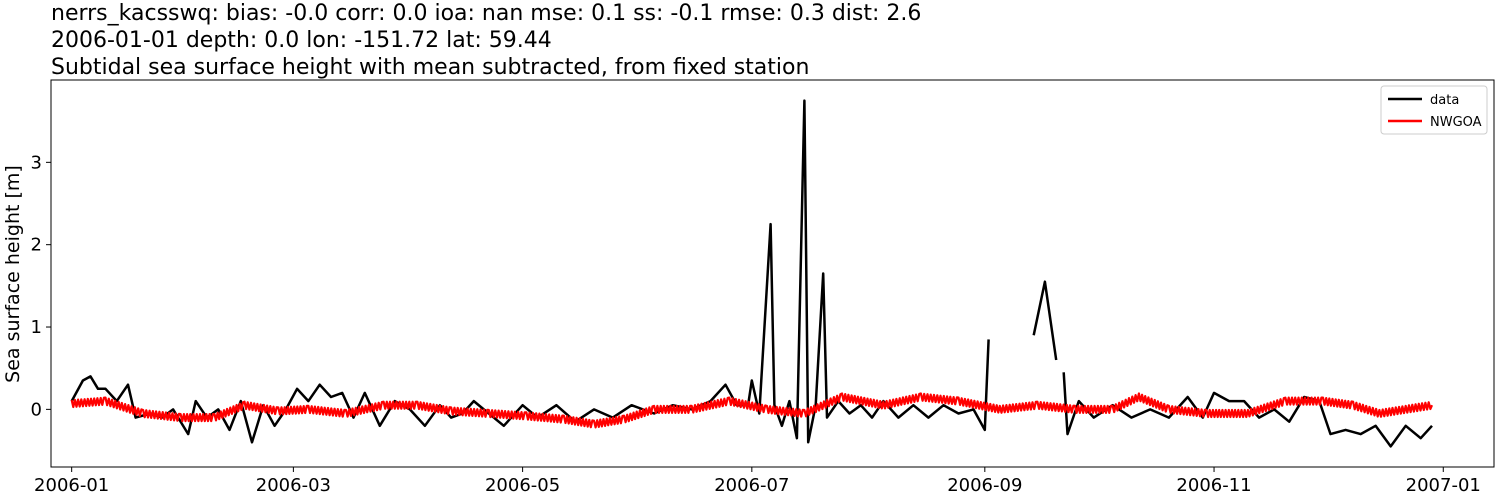 This screenshot has width=1500, height=500. I want to click on y-axis-label: Sea surface height [m], so click(13, 274).